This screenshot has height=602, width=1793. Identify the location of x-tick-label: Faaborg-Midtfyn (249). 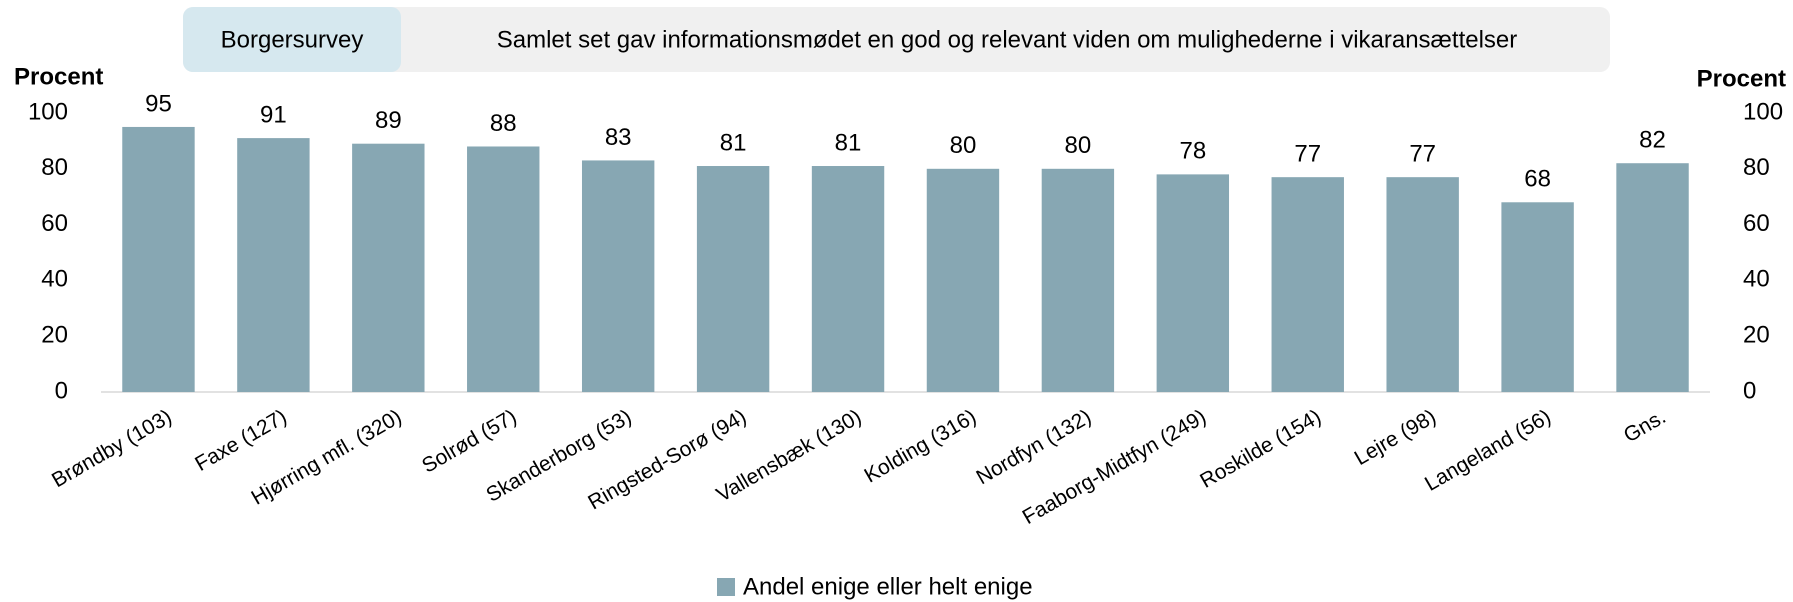
(1114, 467).